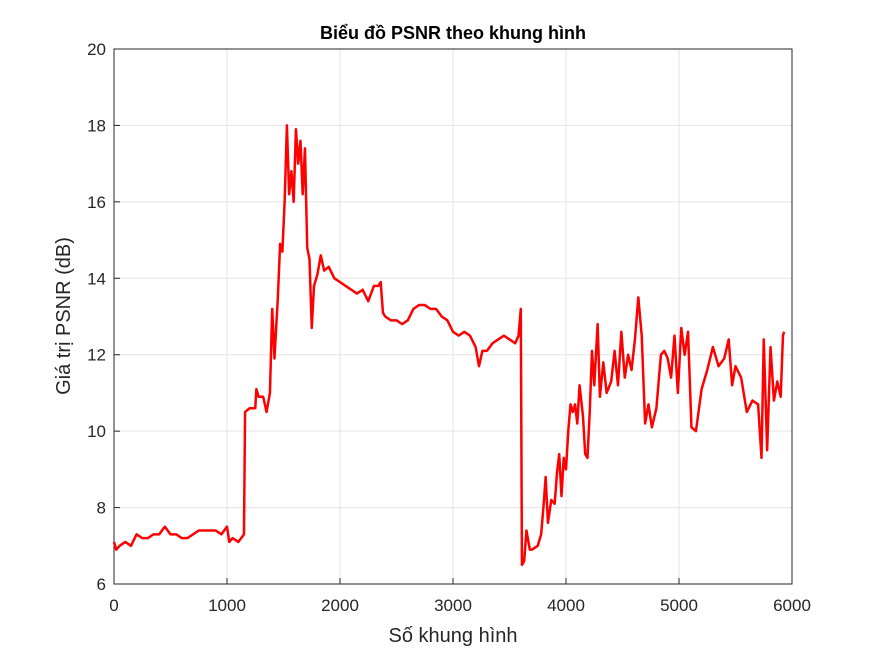  Describe the element at coordinates (113, 605) in the screenshot. I see `x-tick-label: 0` at that location.